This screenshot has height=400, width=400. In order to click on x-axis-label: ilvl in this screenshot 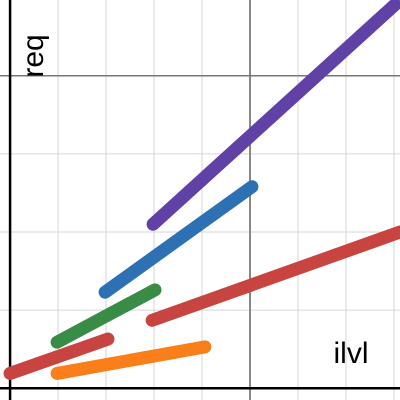, I will do `click(351, 353)`.